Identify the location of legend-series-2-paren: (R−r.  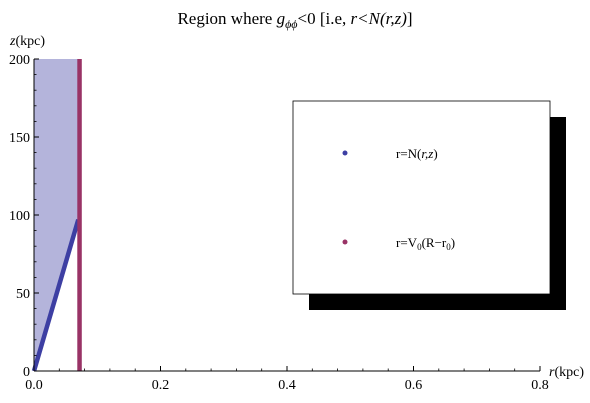
(434, 242).